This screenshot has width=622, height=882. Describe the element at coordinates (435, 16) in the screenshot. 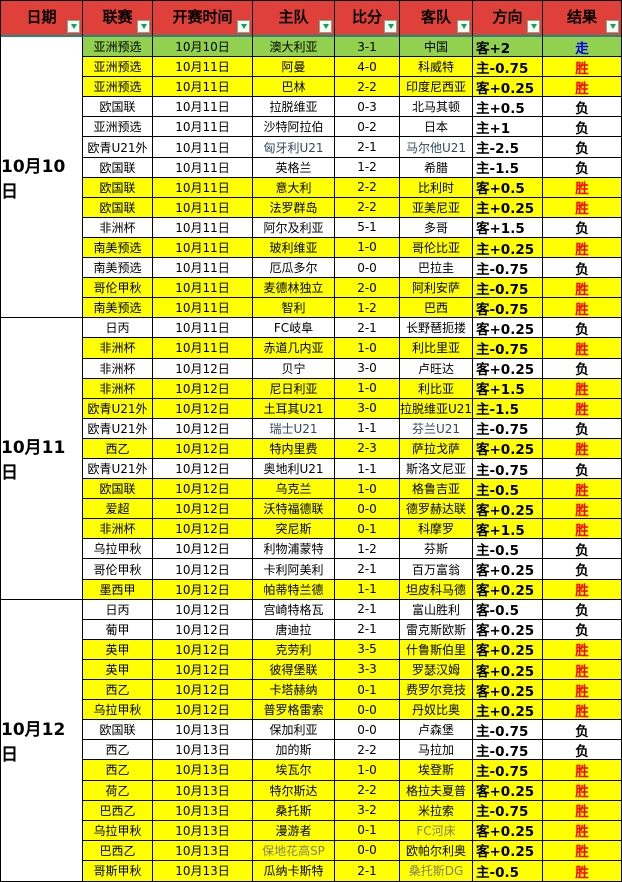

I see `col-header-away-label: 客队` at that location.